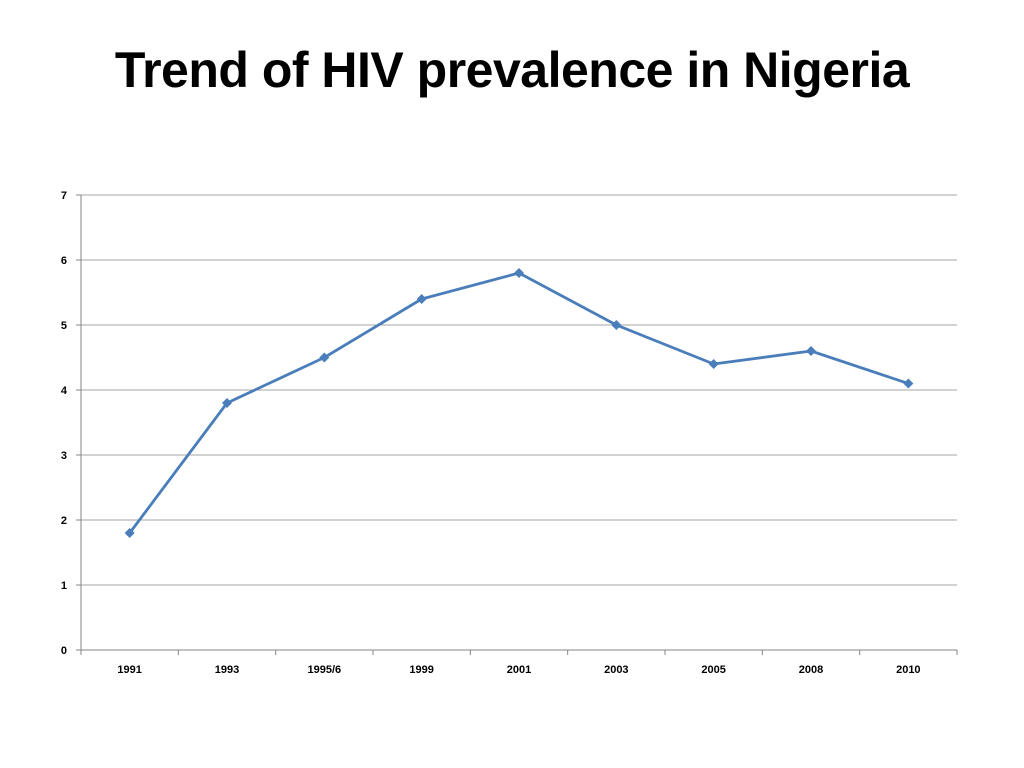  I want to click on x-tick-label: 2008, so click(811, 670).